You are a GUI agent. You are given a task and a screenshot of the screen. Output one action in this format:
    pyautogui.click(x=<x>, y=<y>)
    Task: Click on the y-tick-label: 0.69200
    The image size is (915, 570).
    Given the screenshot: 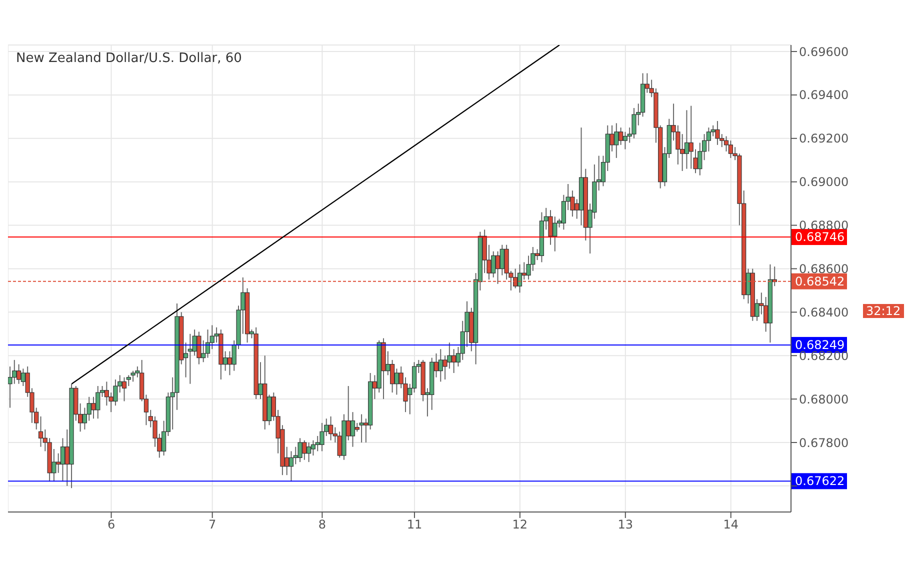 What is the action you would take?
    pyautogui.click(x=824, y=139)
    